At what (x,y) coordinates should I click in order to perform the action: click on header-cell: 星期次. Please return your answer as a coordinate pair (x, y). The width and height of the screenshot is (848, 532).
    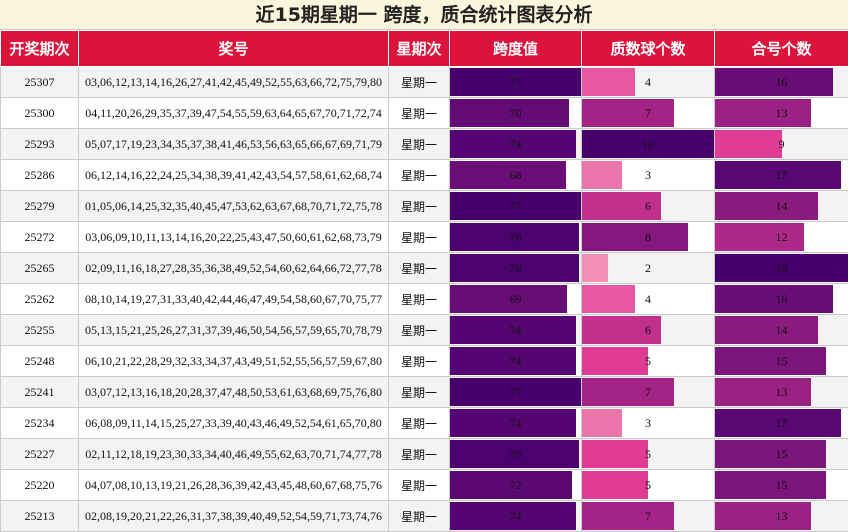
    Looking at the image, I should click on (419, 48).